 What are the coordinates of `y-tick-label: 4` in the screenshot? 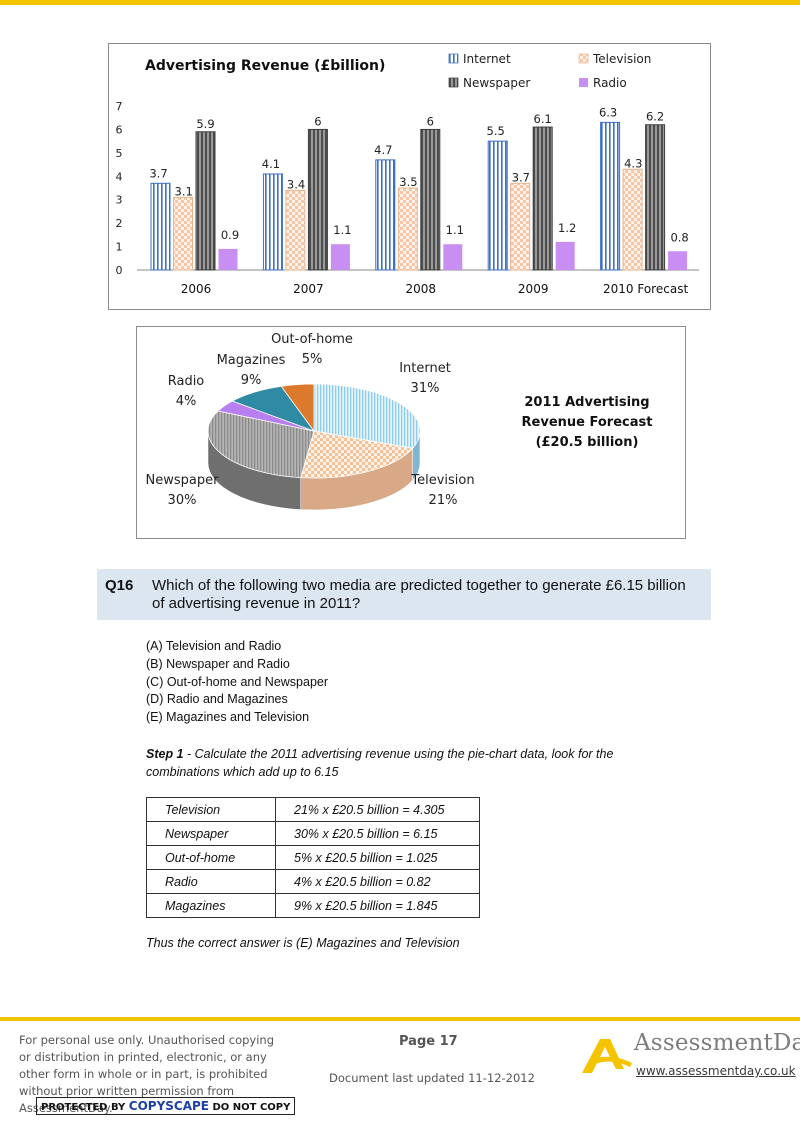 It's located at (119, 176).